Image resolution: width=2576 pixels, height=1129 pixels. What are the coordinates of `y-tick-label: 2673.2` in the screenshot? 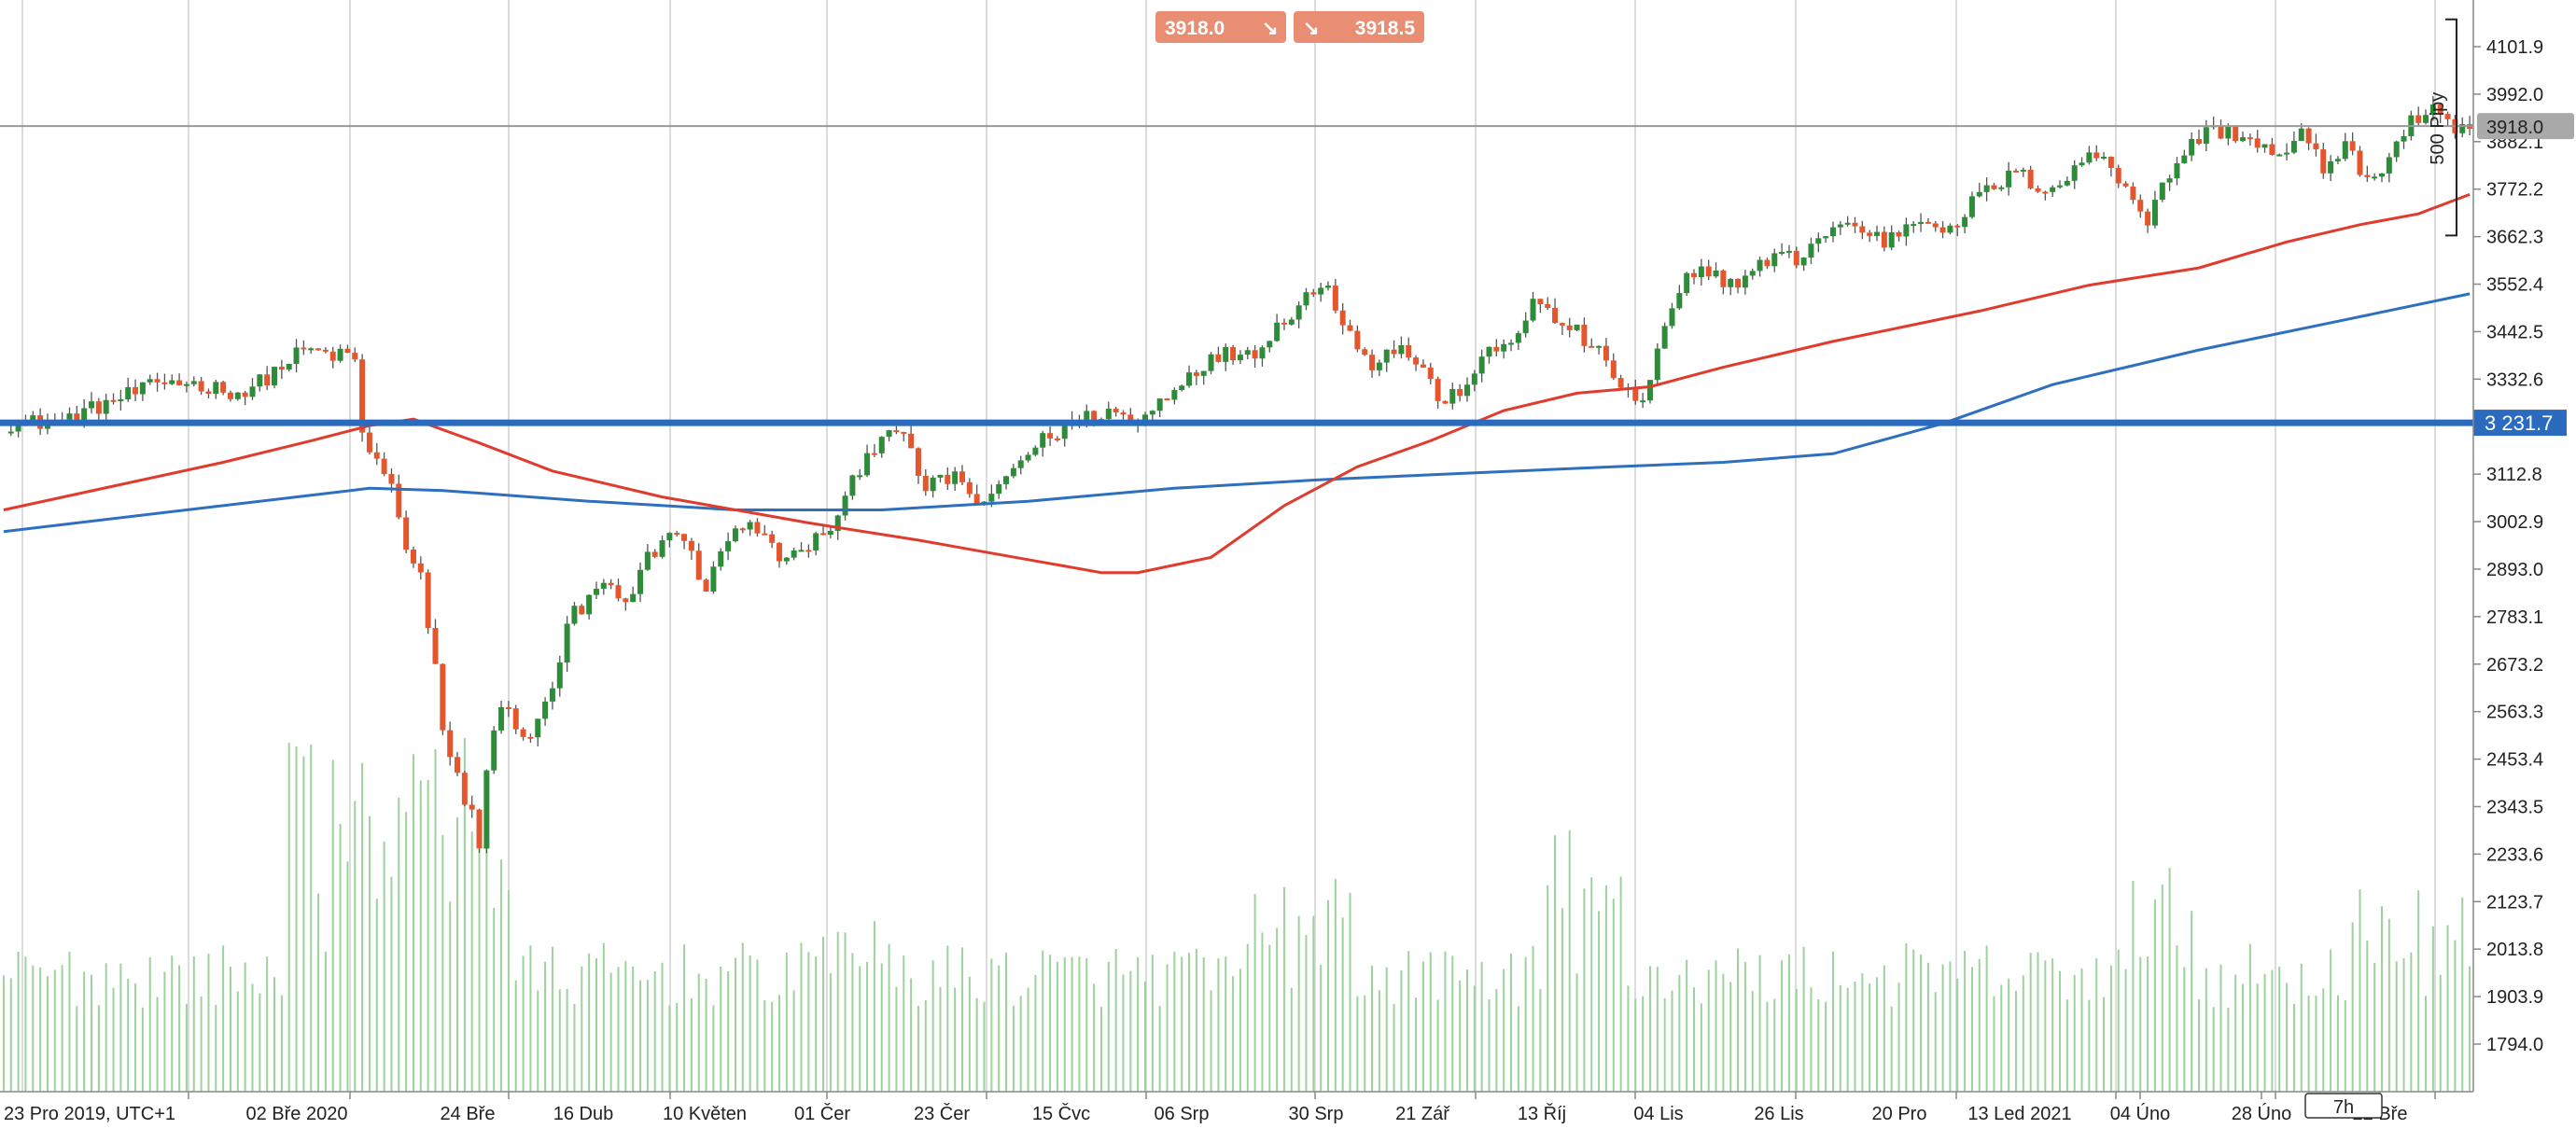 It's located at (2514, 665).